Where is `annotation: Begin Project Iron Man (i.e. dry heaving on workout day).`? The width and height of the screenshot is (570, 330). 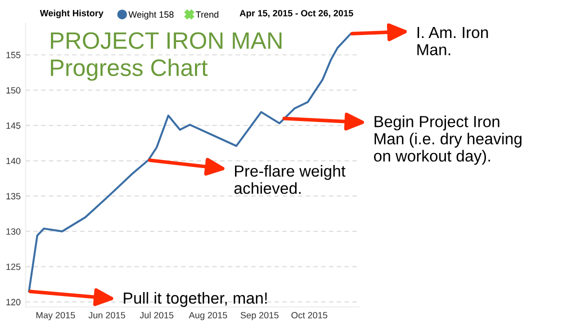 annotation: Begin Project Iron Man (i.e. dry heaving on workout day). is located at coordinates (448, 140).